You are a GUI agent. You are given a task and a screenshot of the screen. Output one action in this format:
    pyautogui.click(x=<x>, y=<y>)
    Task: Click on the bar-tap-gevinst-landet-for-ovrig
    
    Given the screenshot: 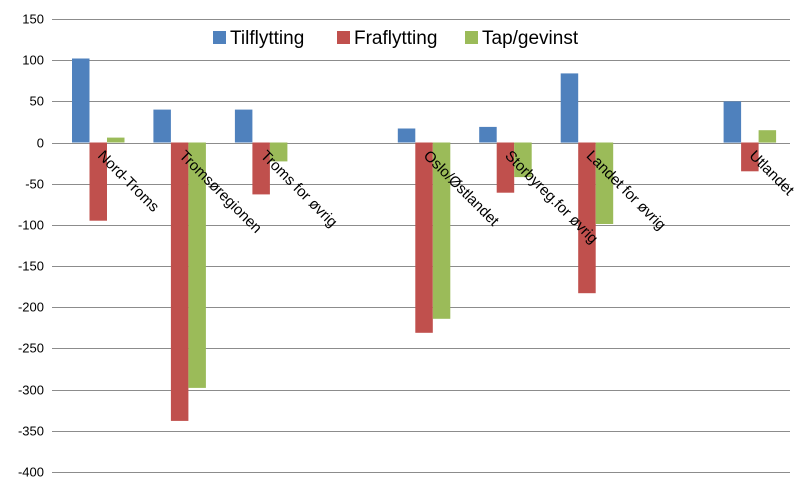 What is the action you would take?
    pyautogui.click(x=604, y=183)
    